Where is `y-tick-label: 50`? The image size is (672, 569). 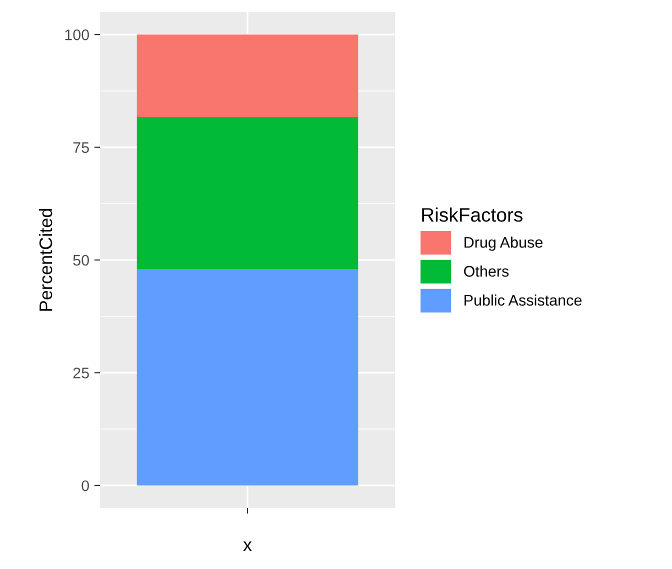
y-tick-label: 50 is located at coordinates (81, 260).